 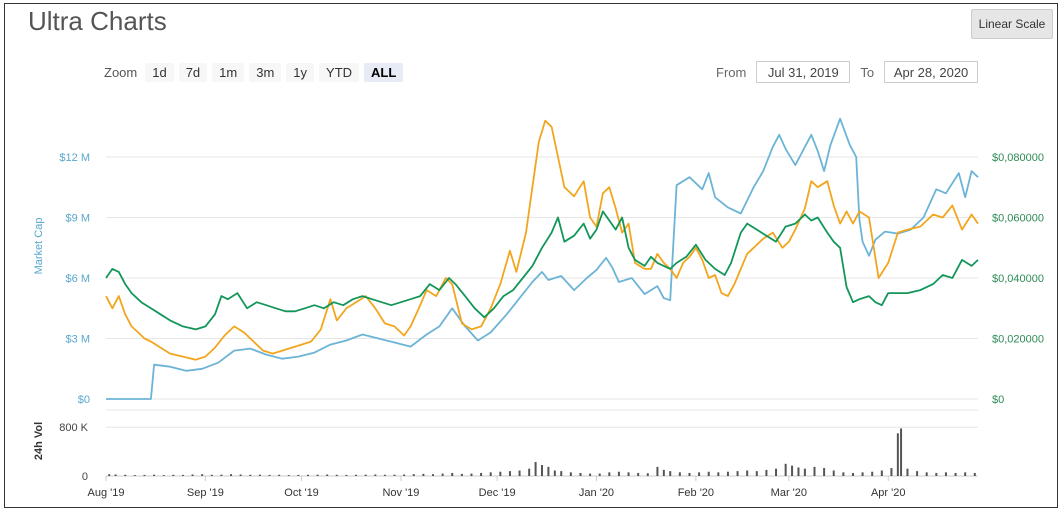 What do you see at coordinates (867, 72) in the screenshot?
I see `to-label: To` at bounding box center [867, 72].